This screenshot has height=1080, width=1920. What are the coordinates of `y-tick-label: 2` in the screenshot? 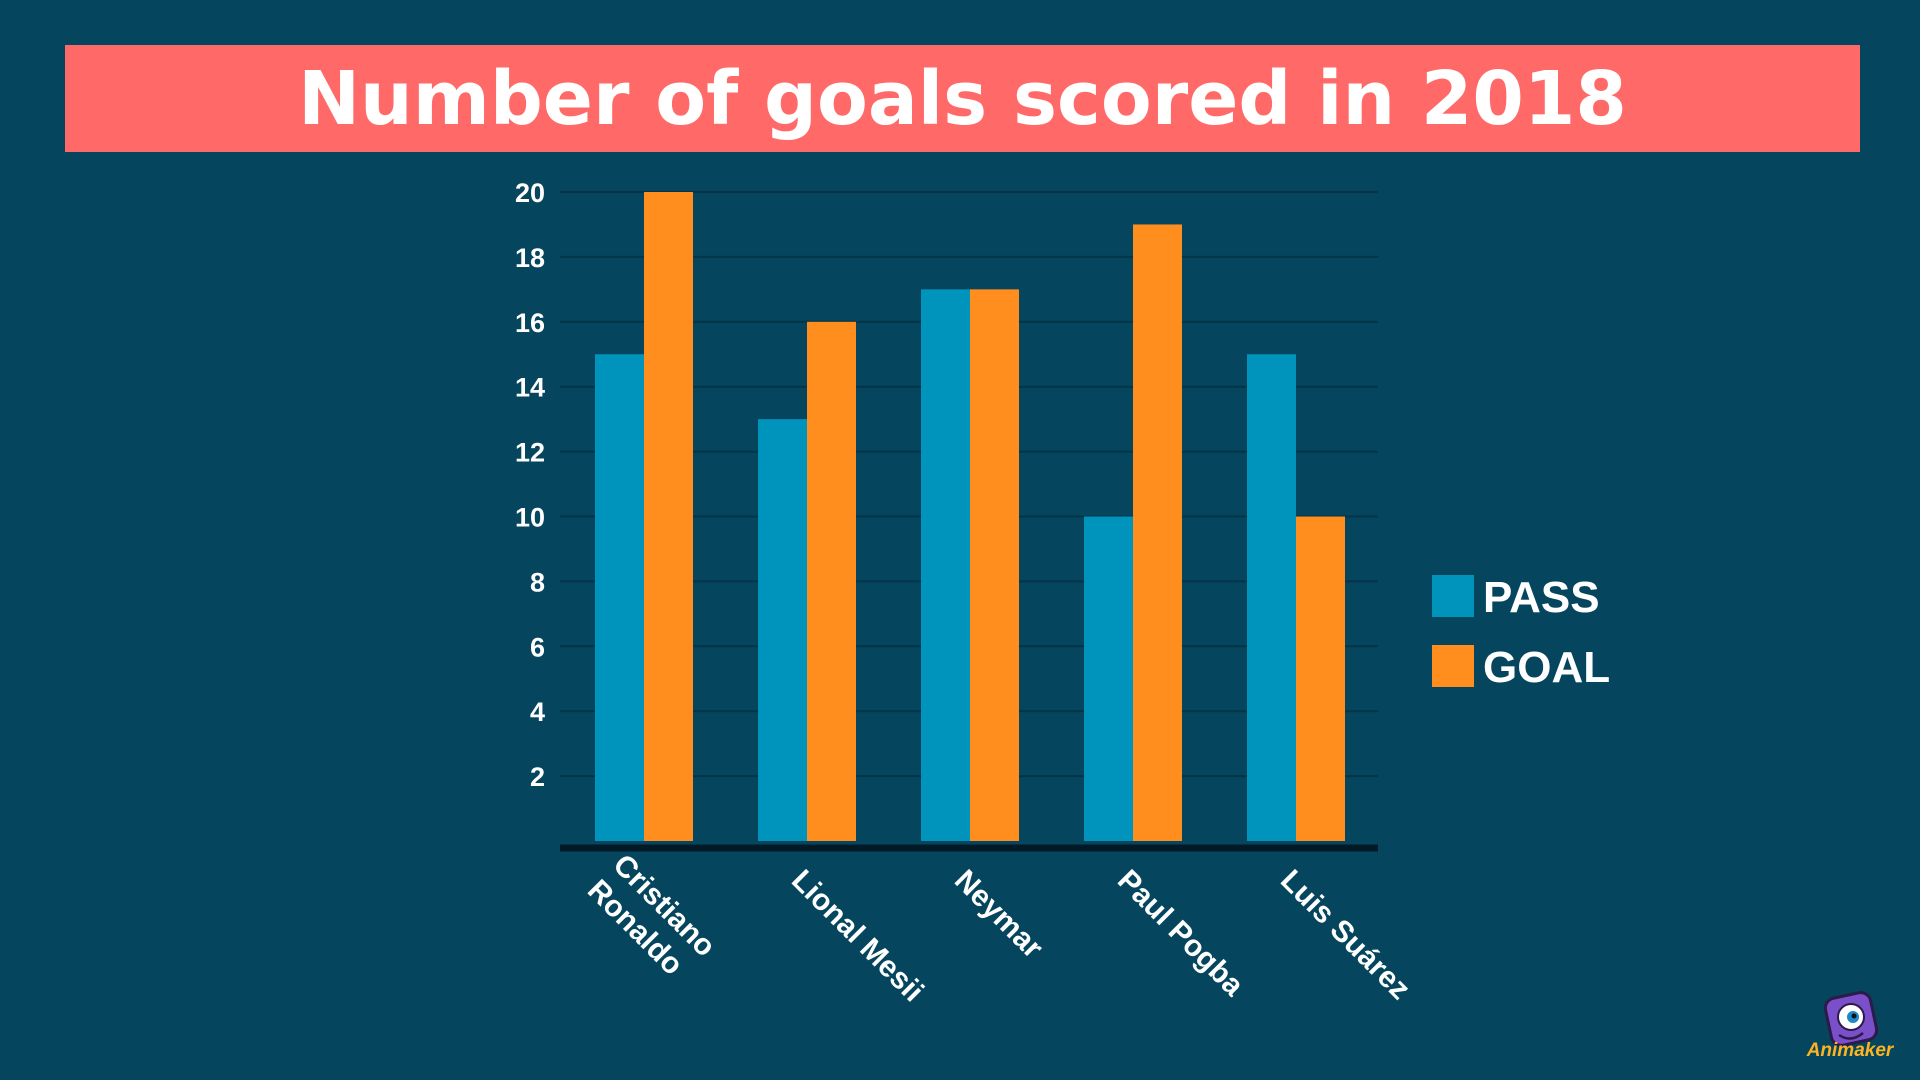 It's located at (537, 777).